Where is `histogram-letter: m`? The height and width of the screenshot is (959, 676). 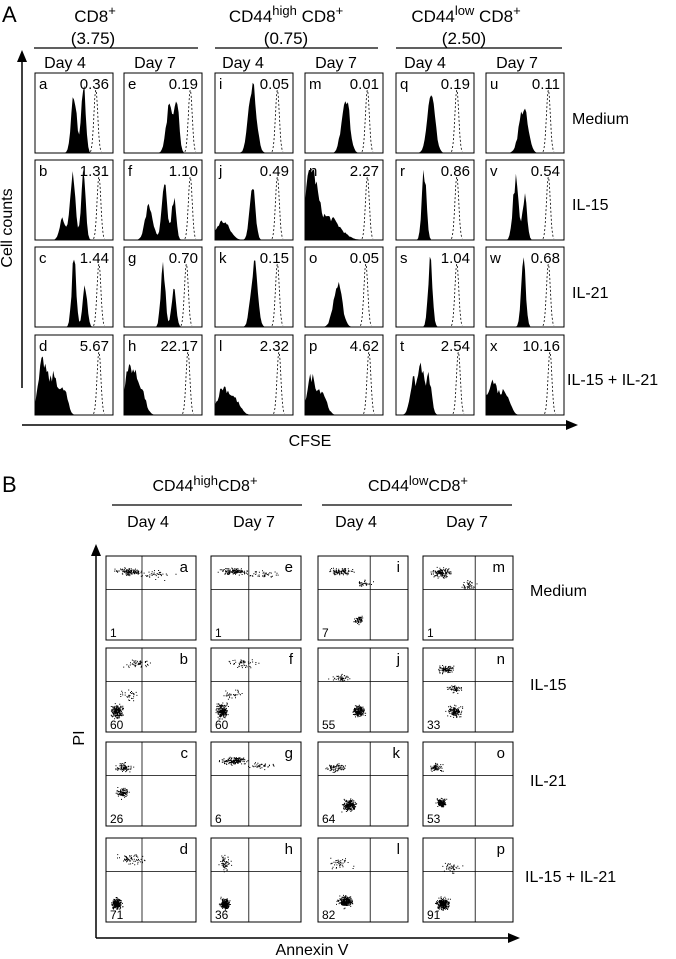
histogram-letter: m is located at coordinates (315, 84).